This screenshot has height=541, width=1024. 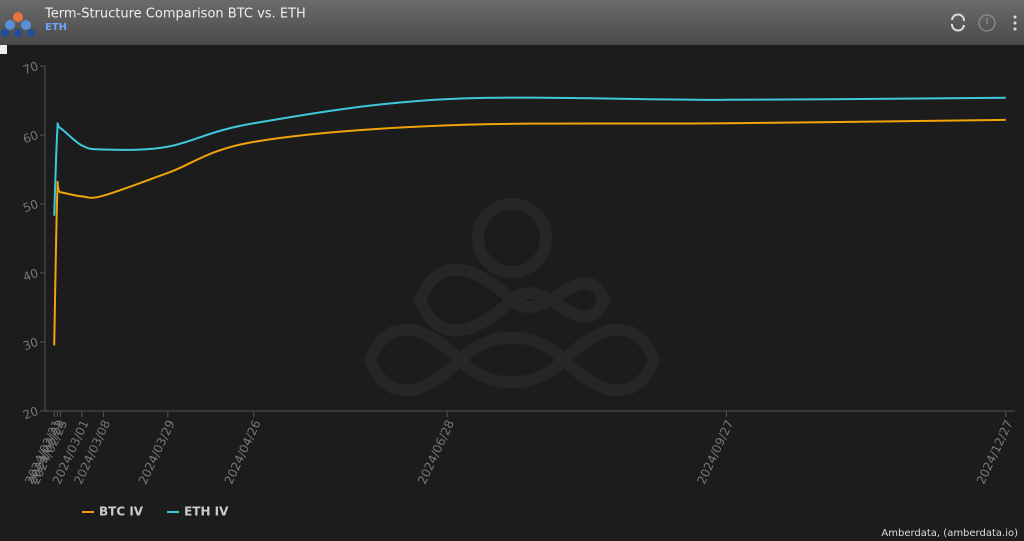 I want to click on header-bar, so click(x=512, y=22).